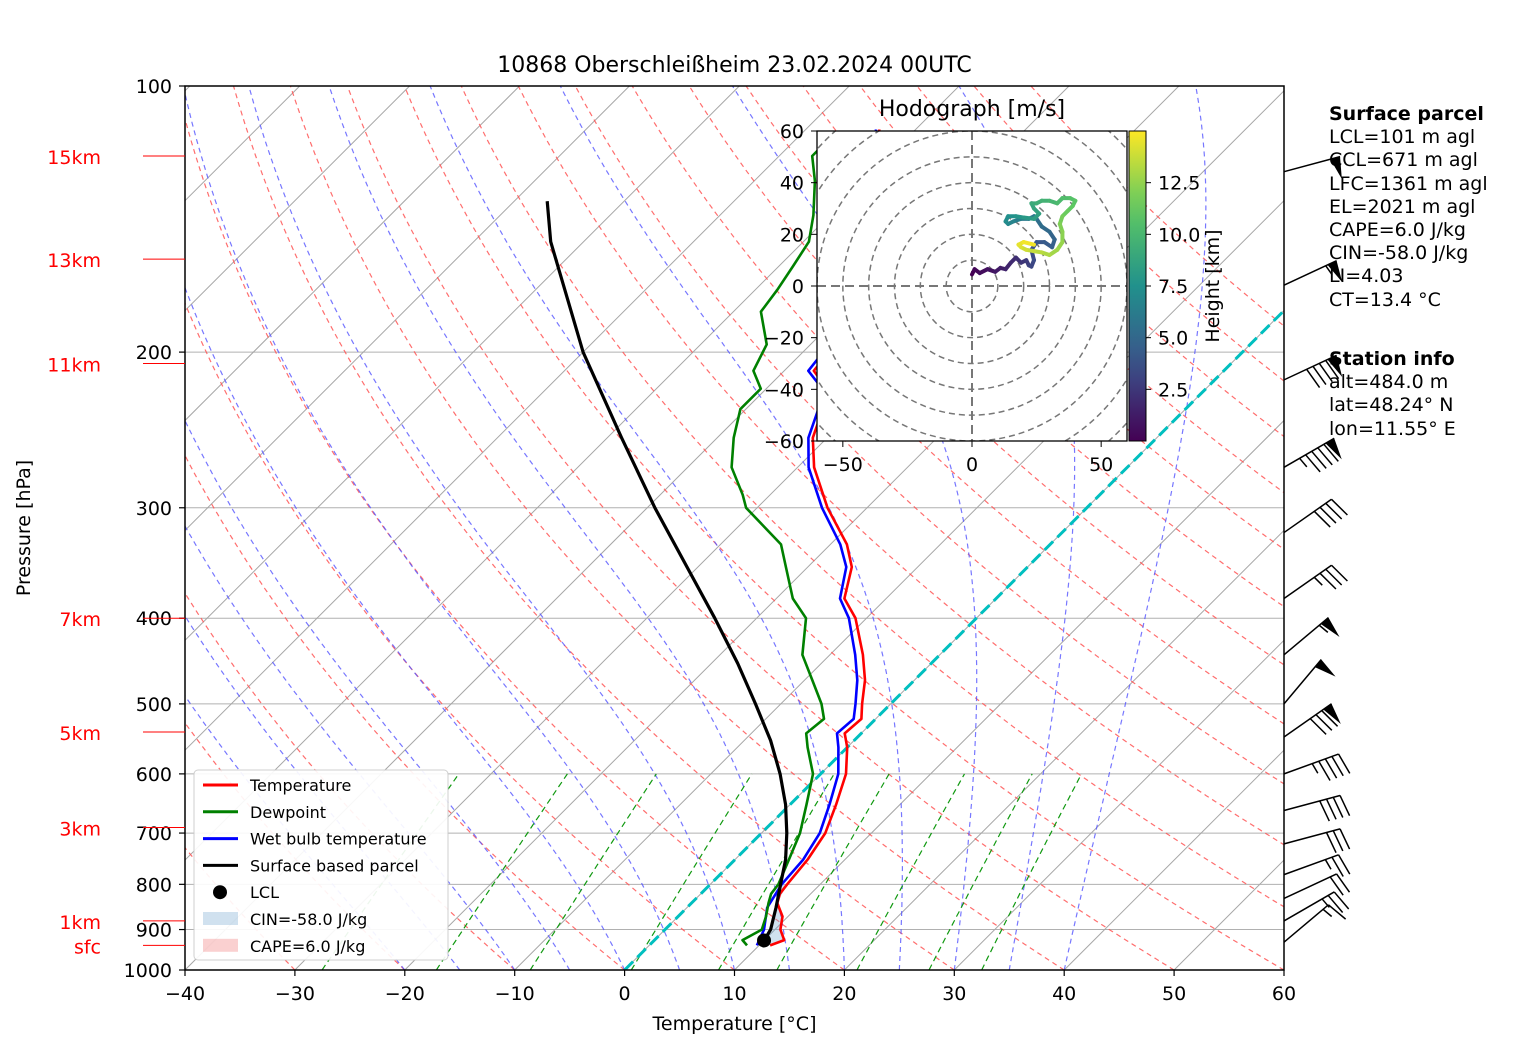  I want to click on legend-box, so click(321, 865).